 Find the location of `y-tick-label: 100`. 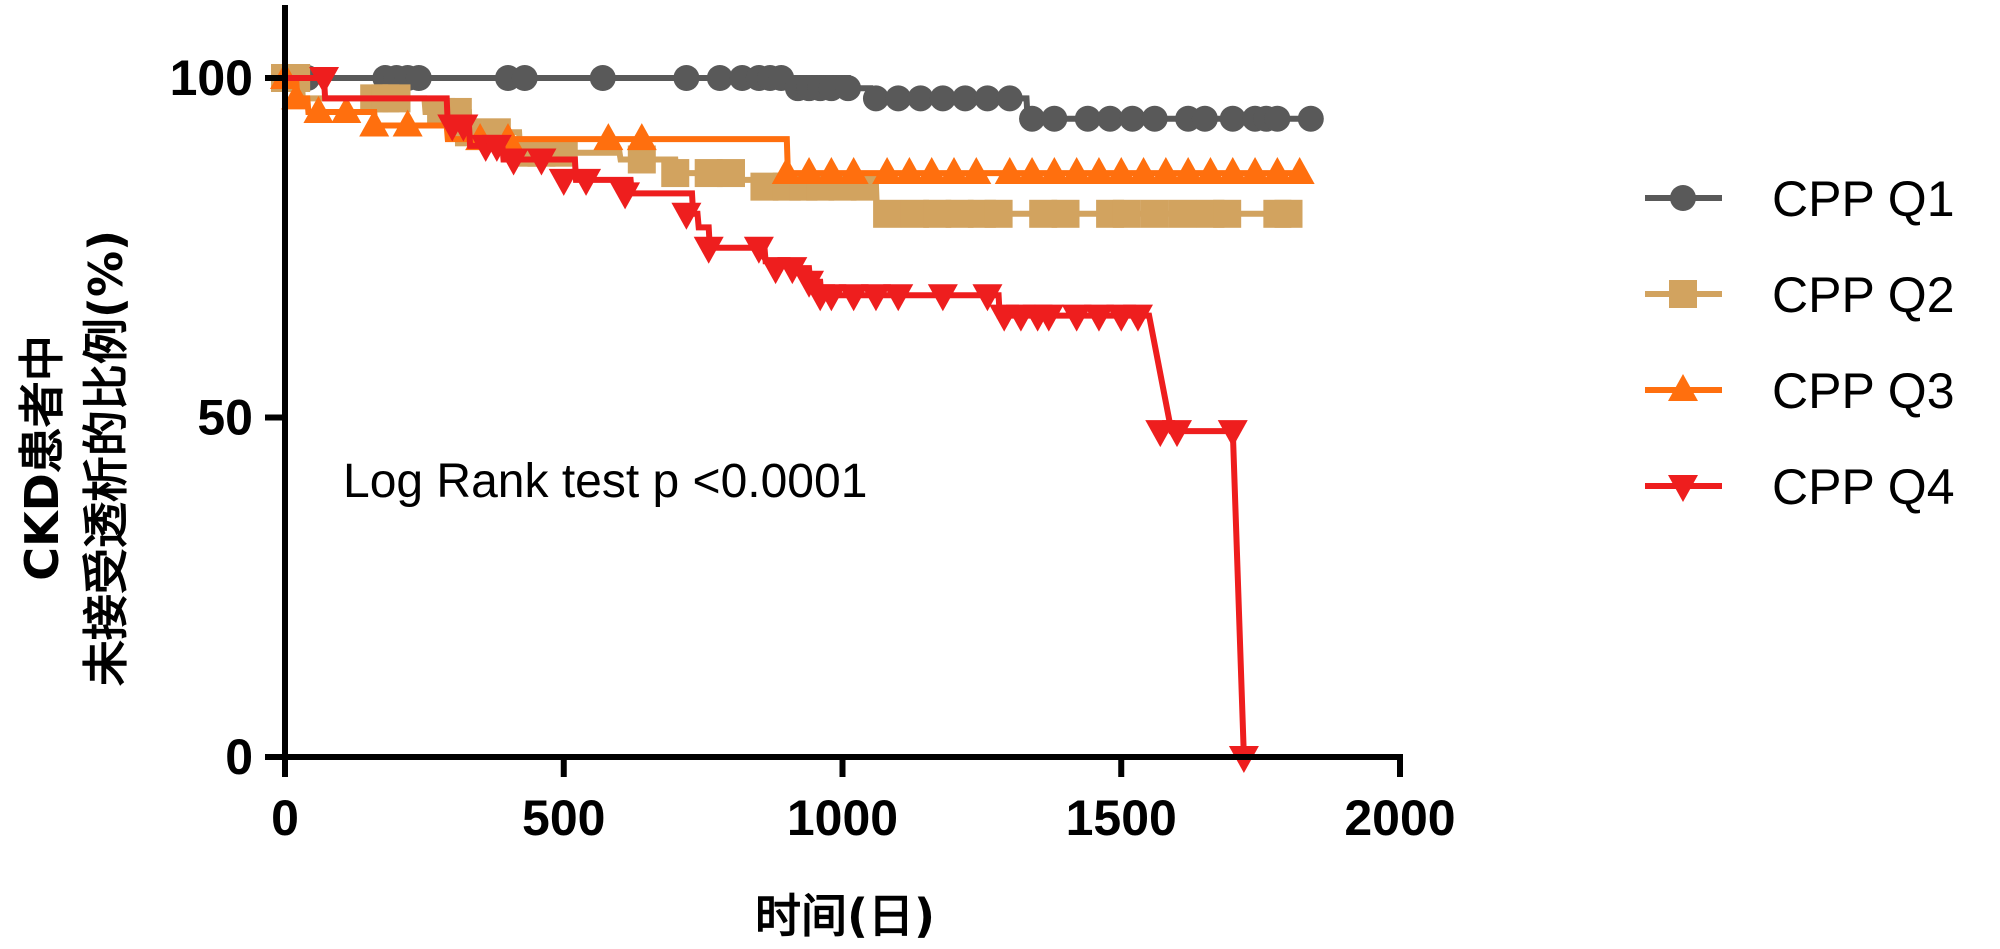

y-tick-label: 100 is located at coordinates (211, 78).